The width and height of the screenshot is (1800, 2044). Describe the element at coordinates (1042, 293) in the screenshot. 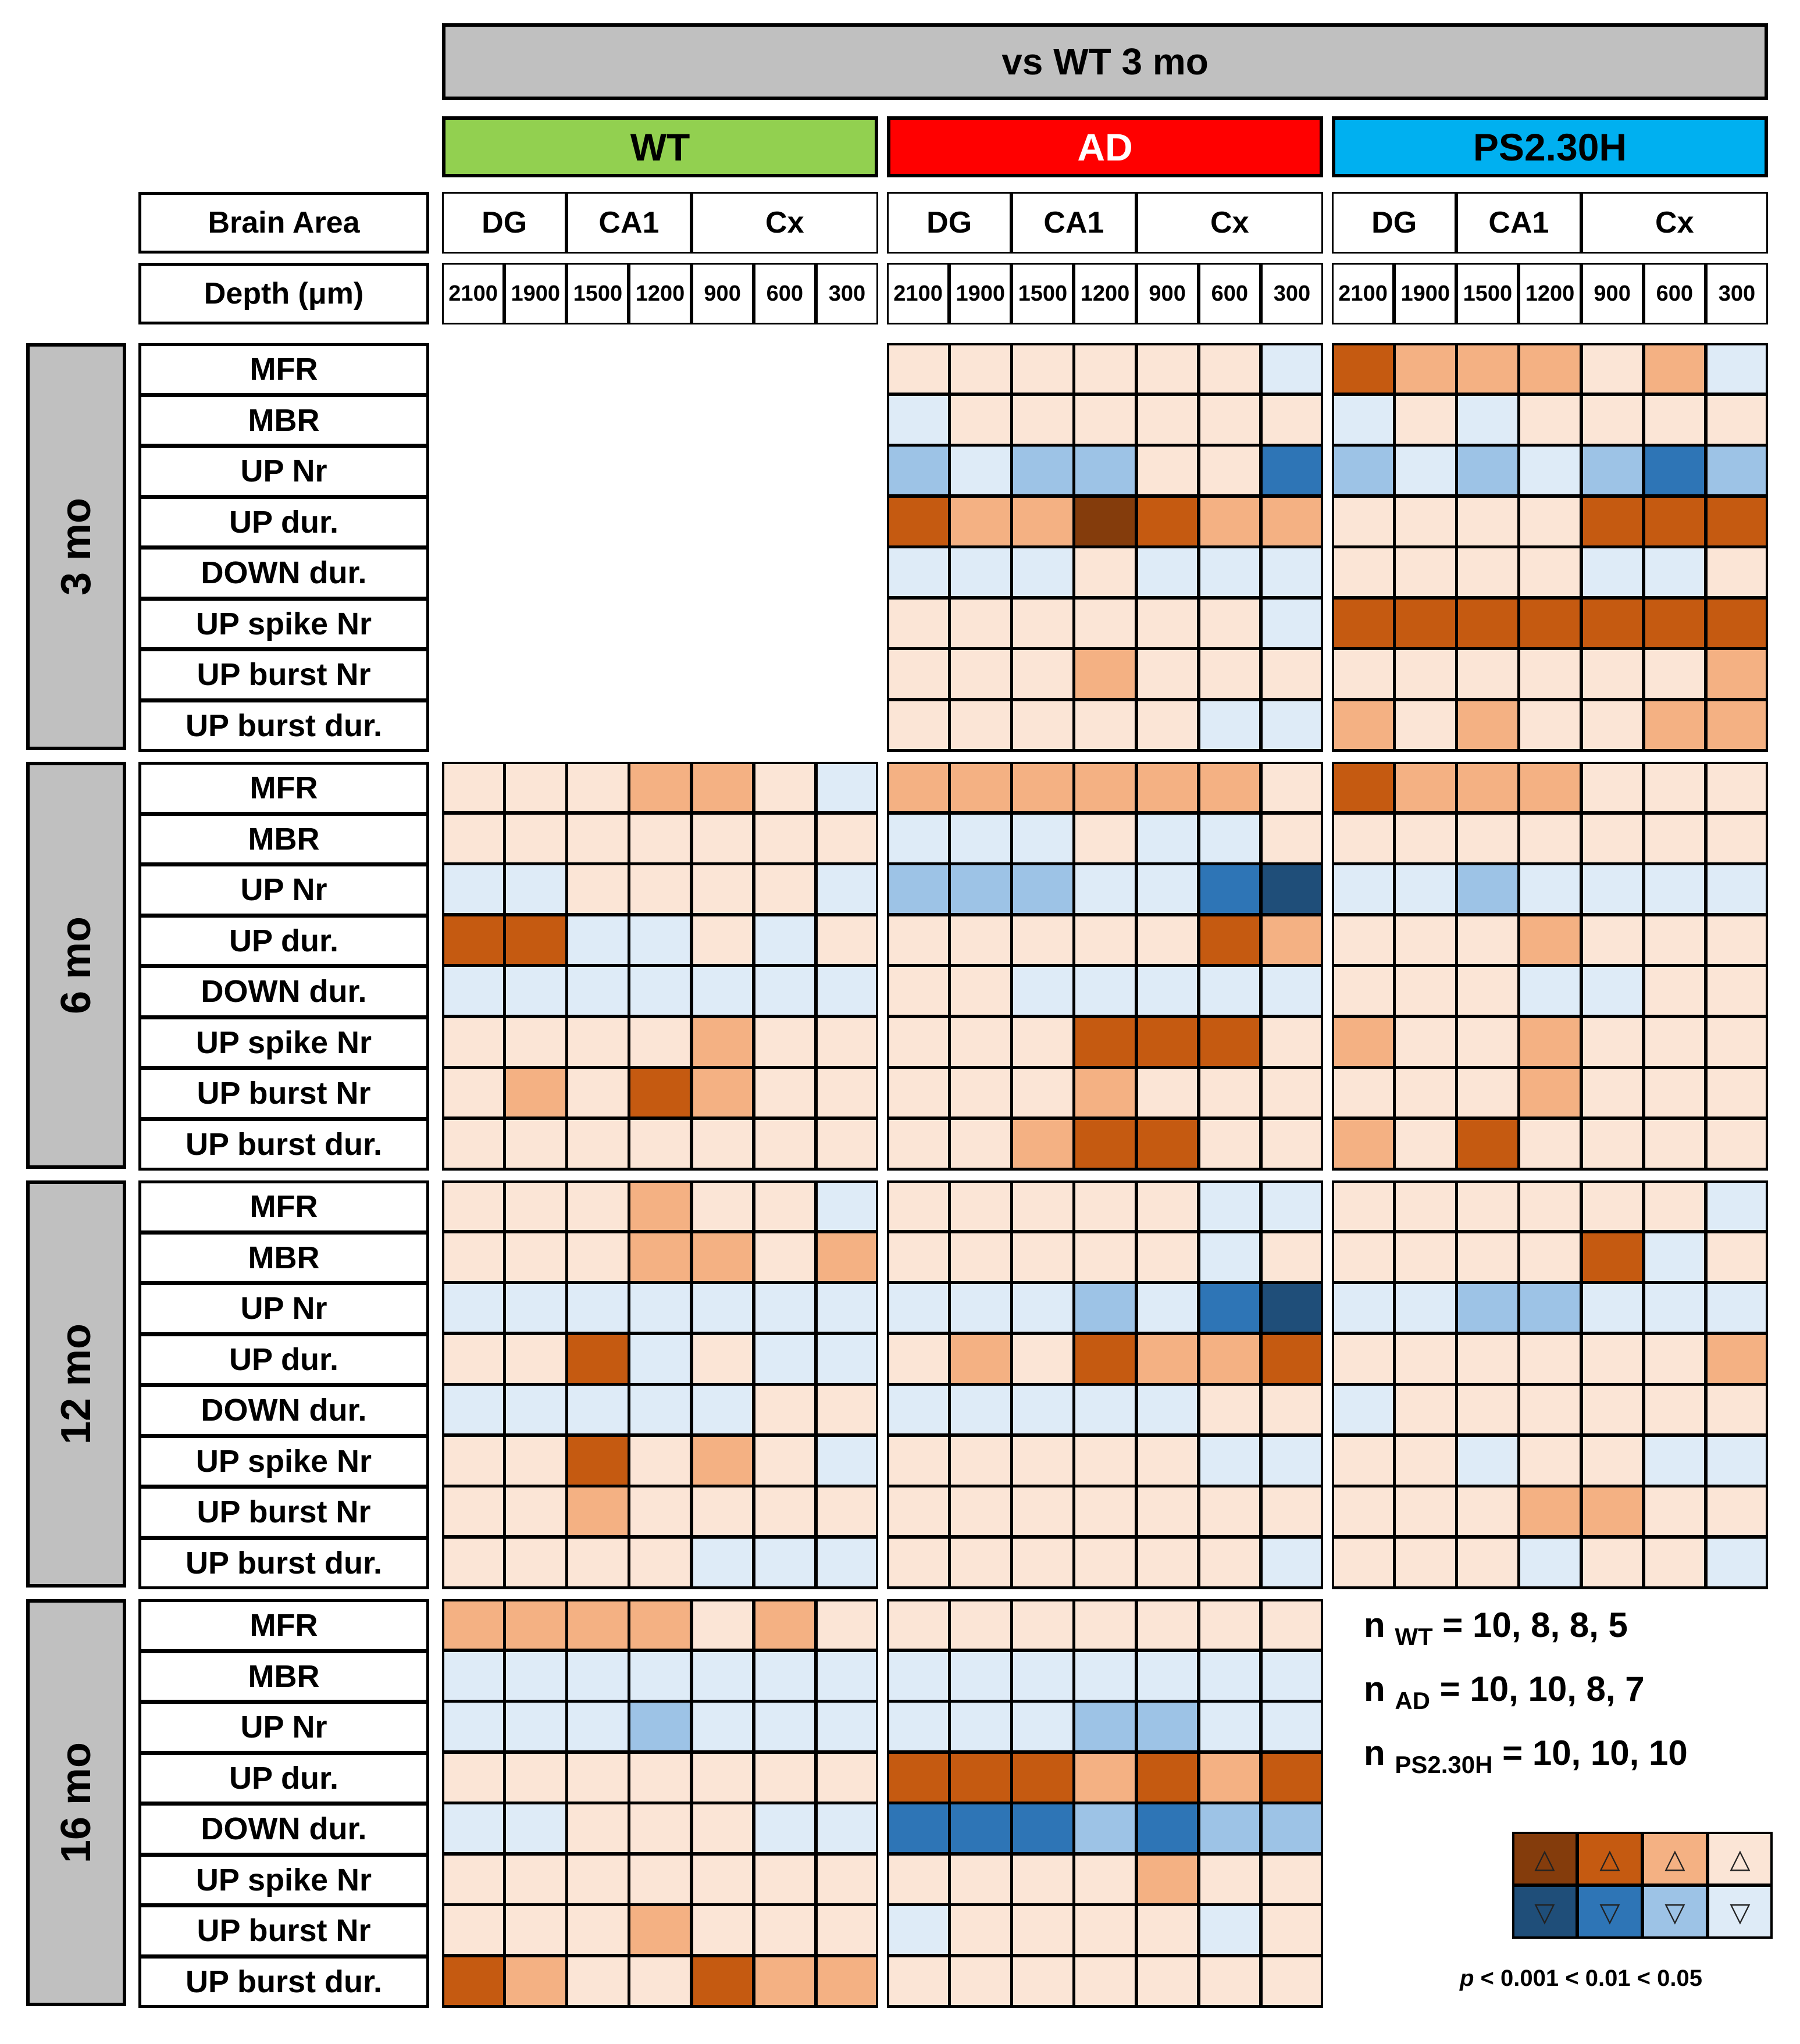

I see `depth-tick: 1500` at that location.